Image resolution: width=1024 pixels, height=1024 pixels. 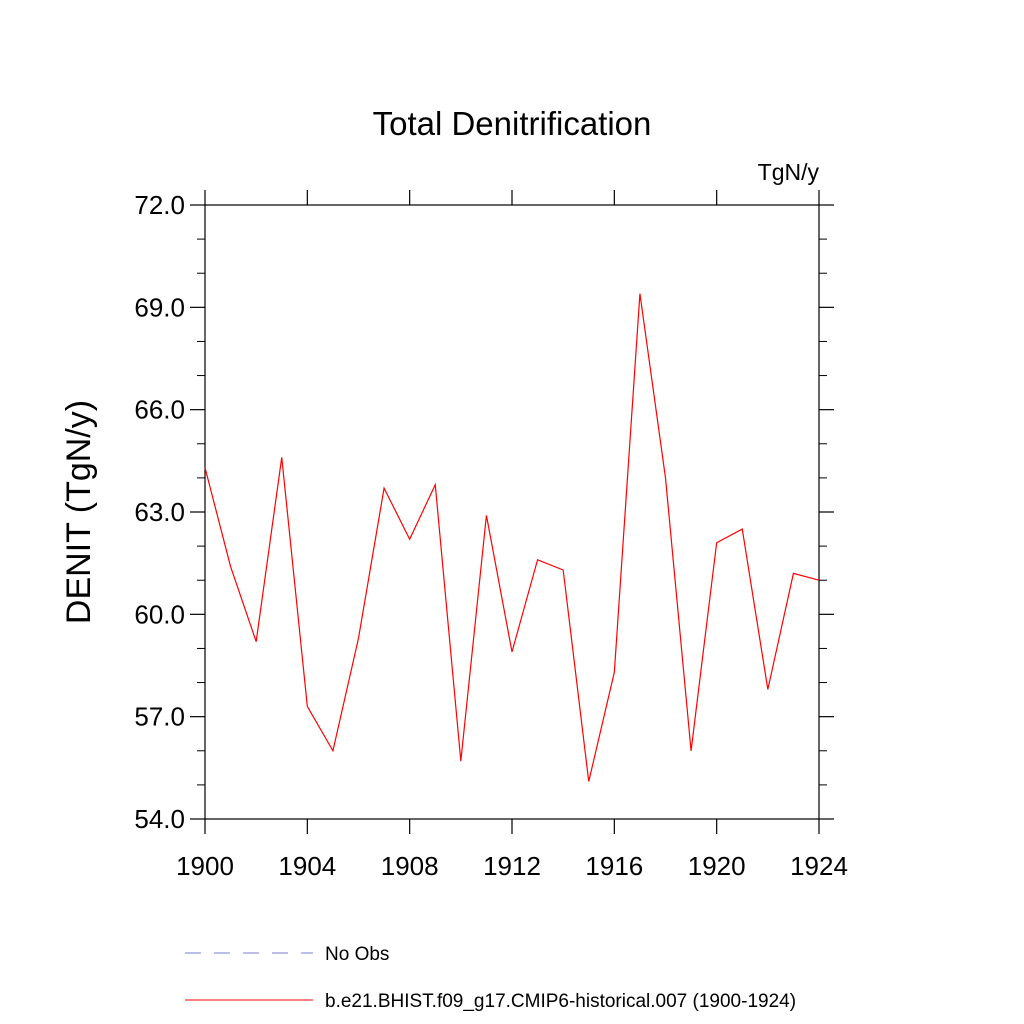 I want to click on y-tick-label: 66.0, so click(x=159, y=410).